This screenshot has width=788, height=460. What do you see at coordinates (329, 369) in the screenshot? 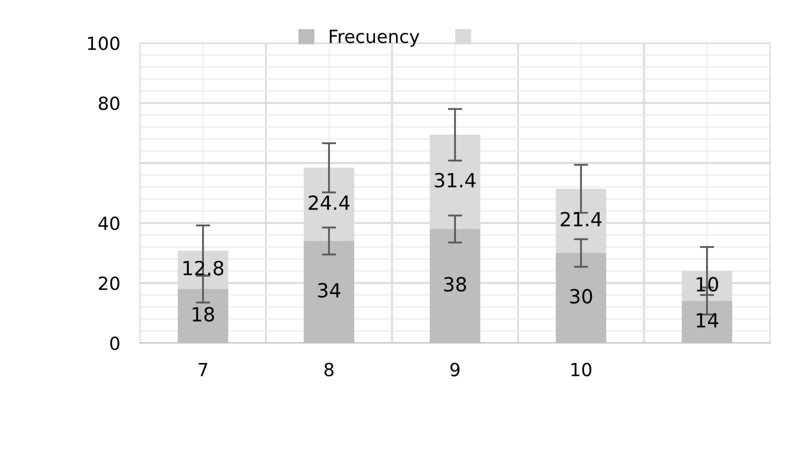
I see `x-tick-label: 8` at bounding box center [329, 369].